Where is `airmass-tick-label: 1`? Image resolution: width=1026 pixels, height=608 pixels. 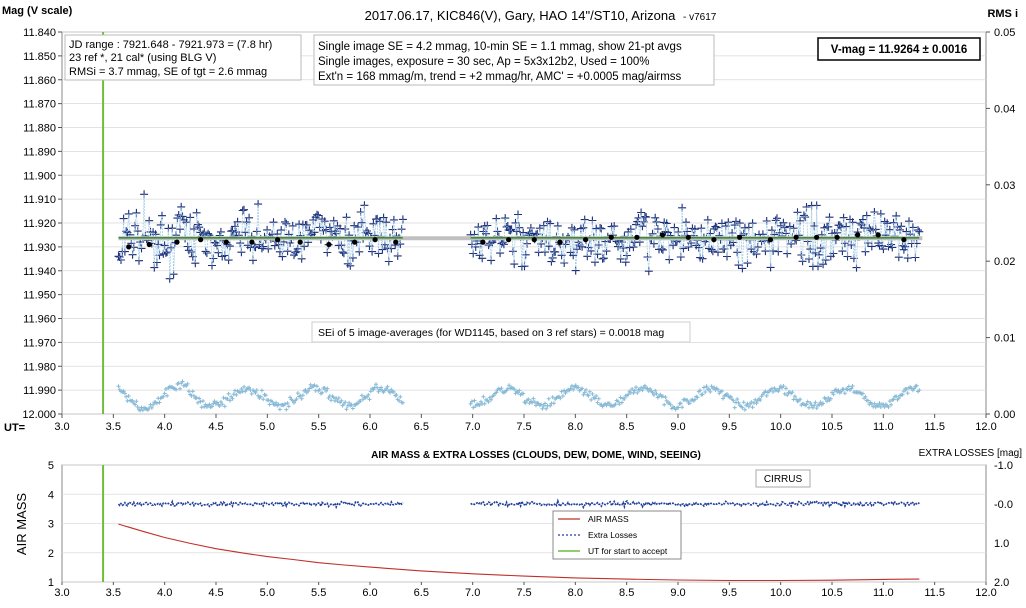
airmass-tick-label: 1 is located at coordinates (51, 583).